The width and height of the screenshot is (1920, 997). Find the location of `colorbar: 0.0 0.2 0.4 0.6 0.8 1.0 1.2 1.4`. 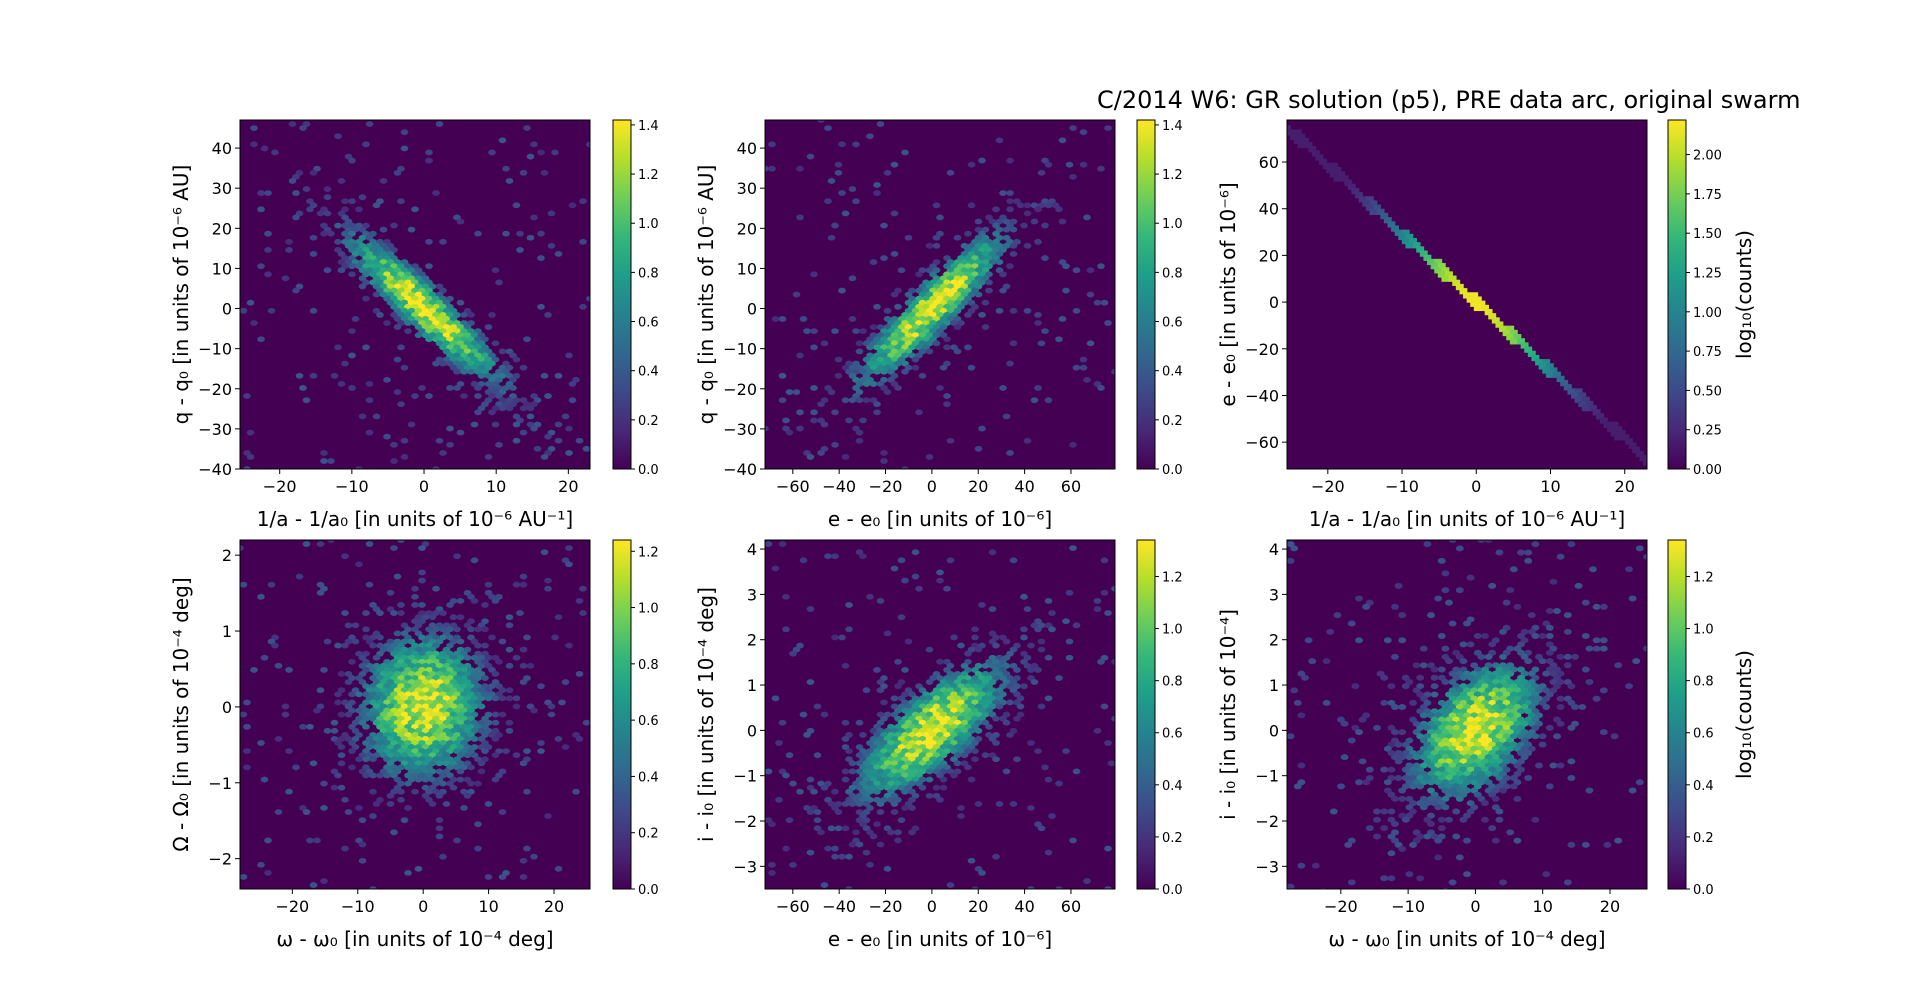

colorbar: 0.0 0.2 0.4 0.6 0.8 1.0 1.2 1.4 is located at coordinates (635, 298).